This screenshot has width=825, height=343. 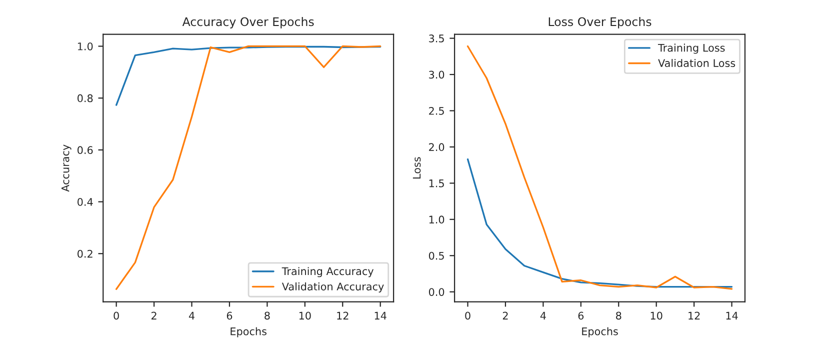 I want to click on y-tick-label: 0.2, so click(x=85, y=254).